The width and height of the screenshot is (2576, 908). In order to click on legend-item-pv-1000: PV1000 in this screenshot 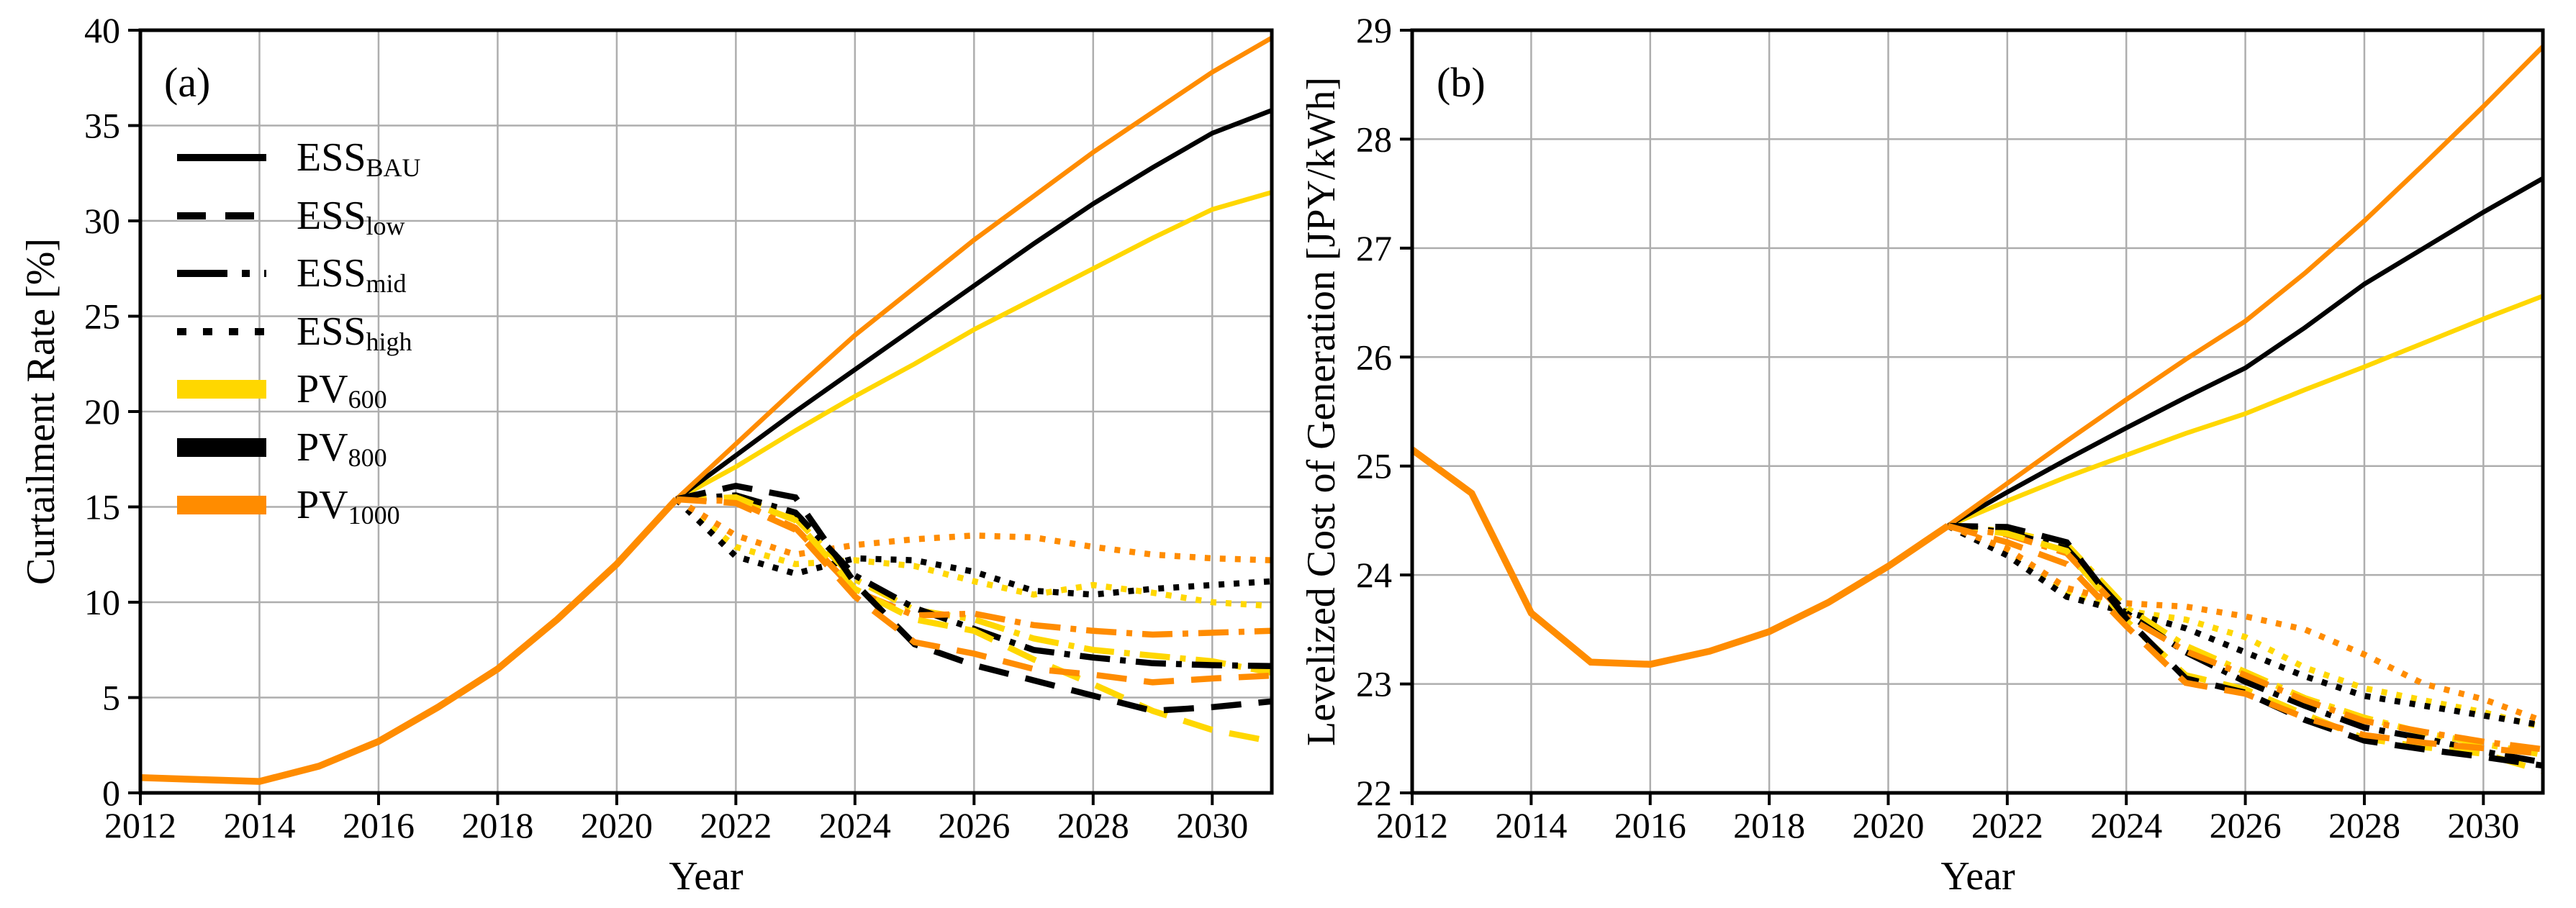, I will do `click(299, 505)`.